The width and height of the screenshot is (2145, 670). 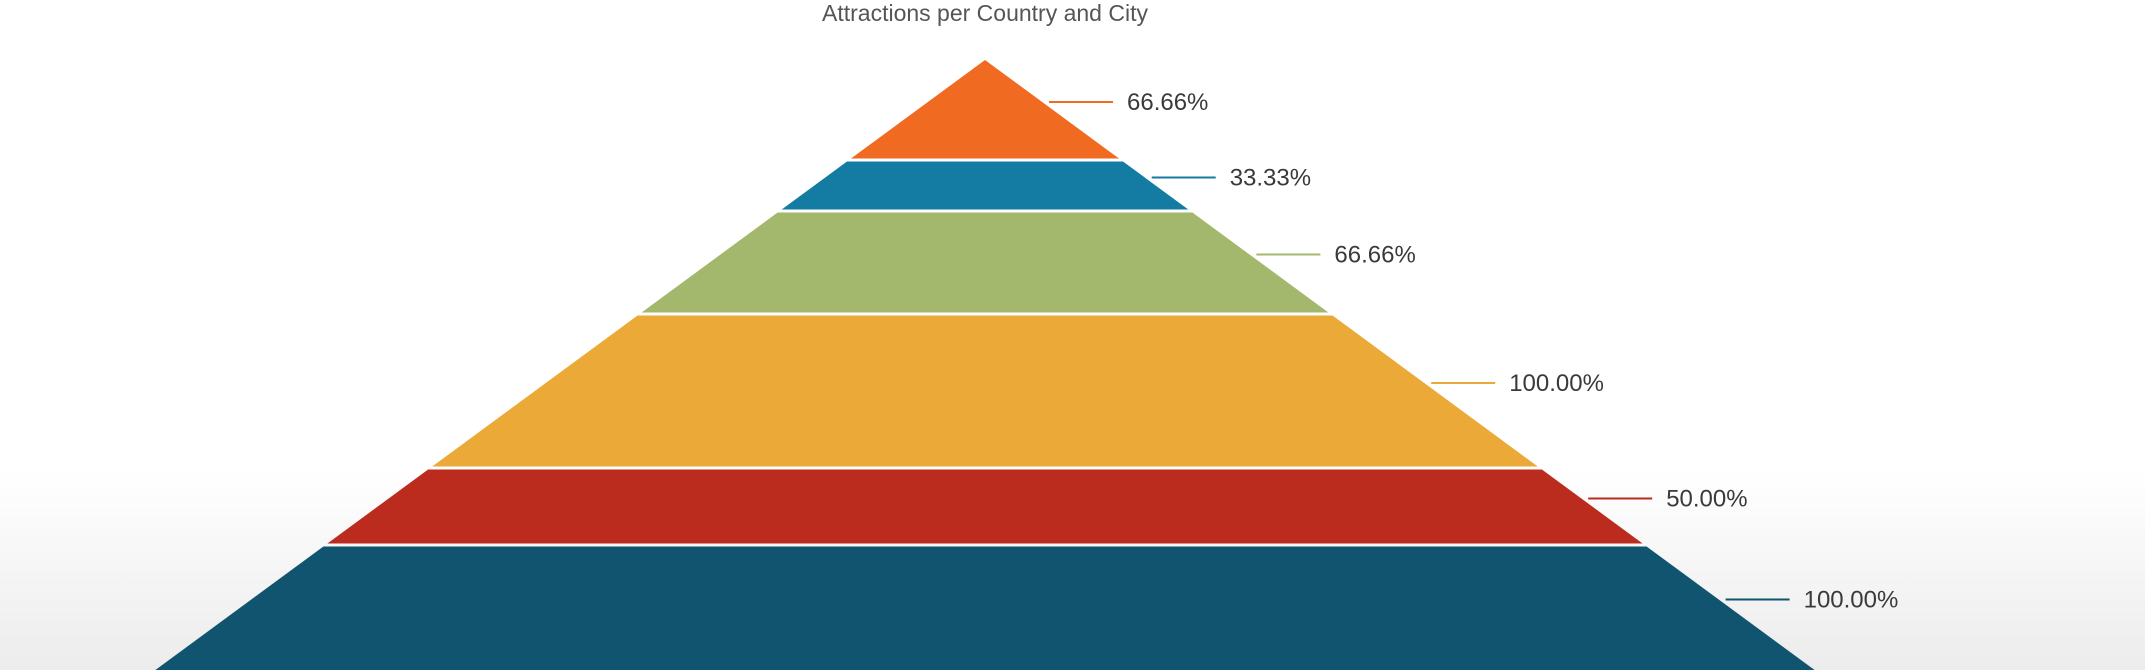 I want to click on segment-label-4: 100.00%, so click(x=1556, y=383).